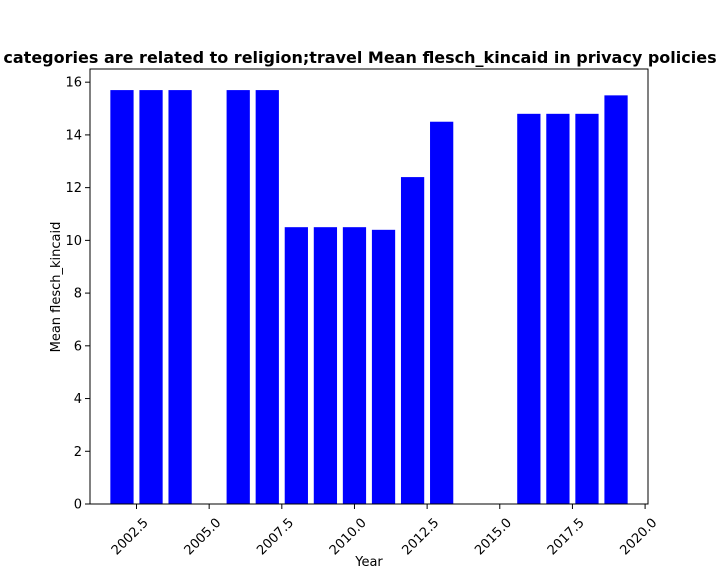 The height and width of the screenshot is (576, 720). Describe the element at coordinates (638, 537) in the screenshot. I see `x-tick-label: 2020.0` at that location.